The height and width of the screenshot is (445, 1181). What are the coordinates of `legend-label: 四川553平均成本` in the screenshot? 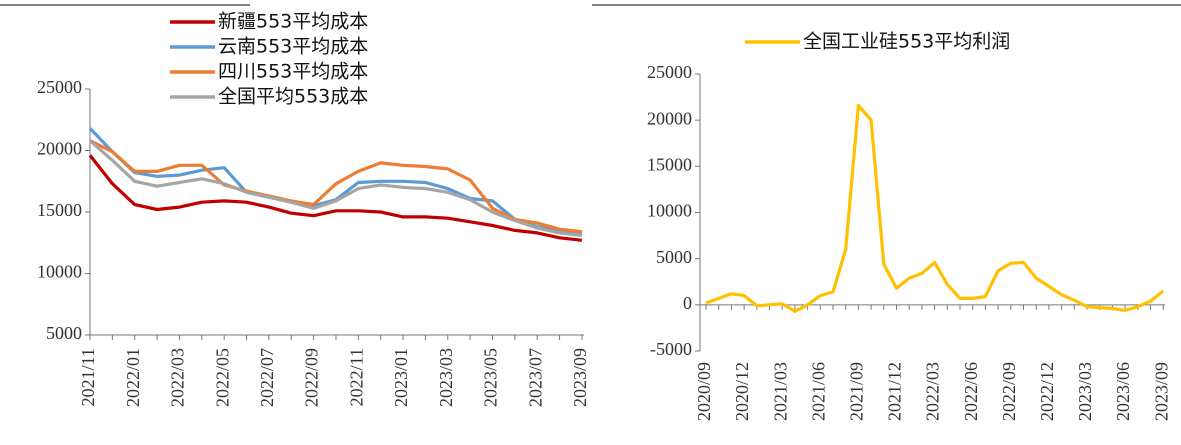 It's located at (293, 72).